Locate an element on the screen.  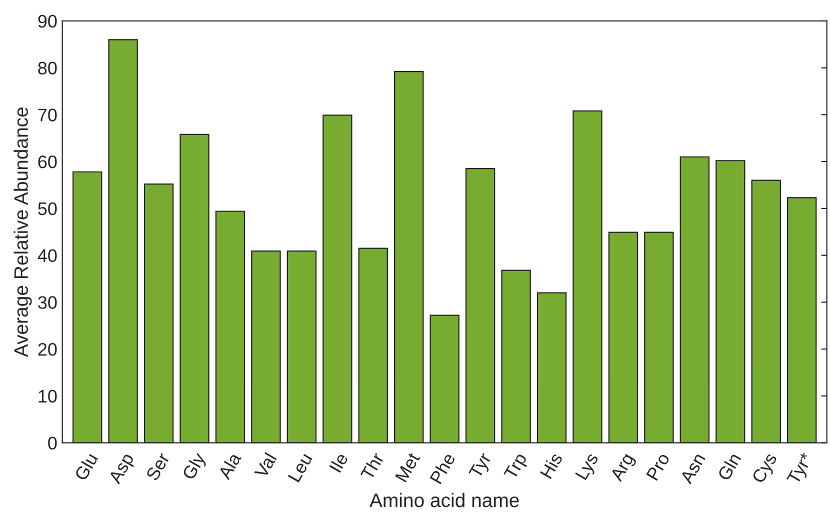
y-tick-label: 50 is located at coordinates (47, 209).